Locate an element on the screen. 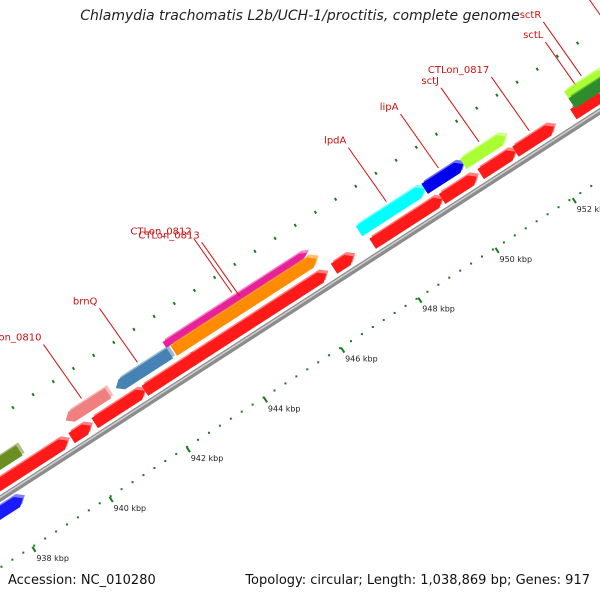 The height and width of the screenshot is (600, 600). scale-label: 942 kbp is located at coordinates (207, 458).